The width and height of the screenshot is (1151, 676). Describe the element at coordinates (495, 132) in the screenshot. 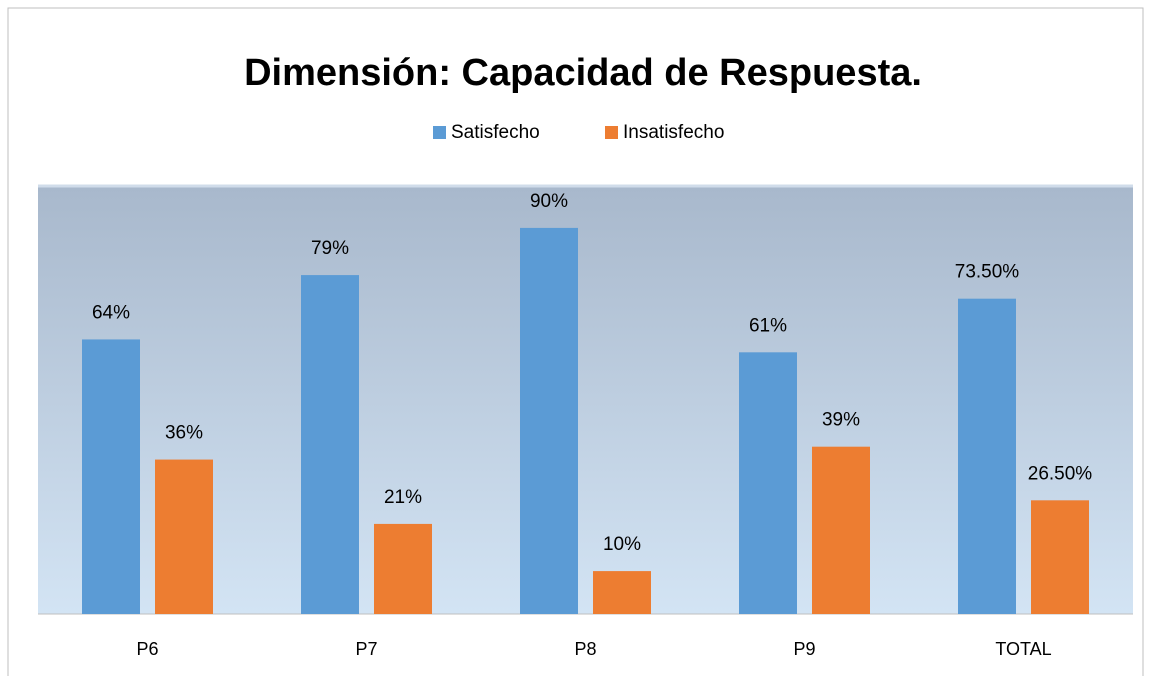

I see `legend-label: Satisfecho` at that location.